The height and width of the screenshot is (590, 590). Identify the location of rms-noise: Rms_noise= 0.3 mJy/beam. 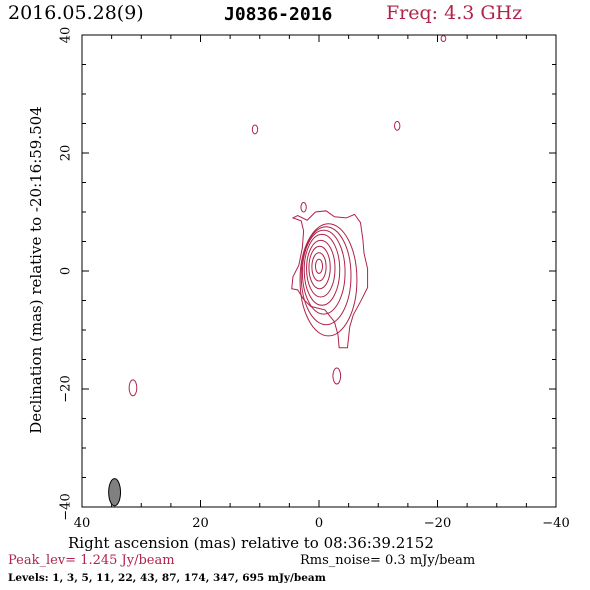
(388, 560).